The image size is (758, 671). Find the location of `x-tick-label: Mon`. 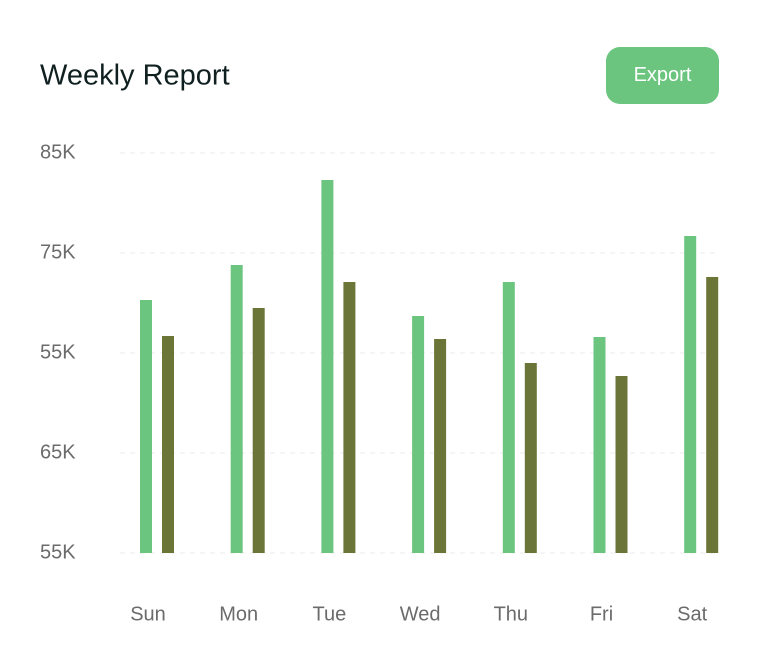

x-tick-label: Mon is located at coordinates (238, 614).